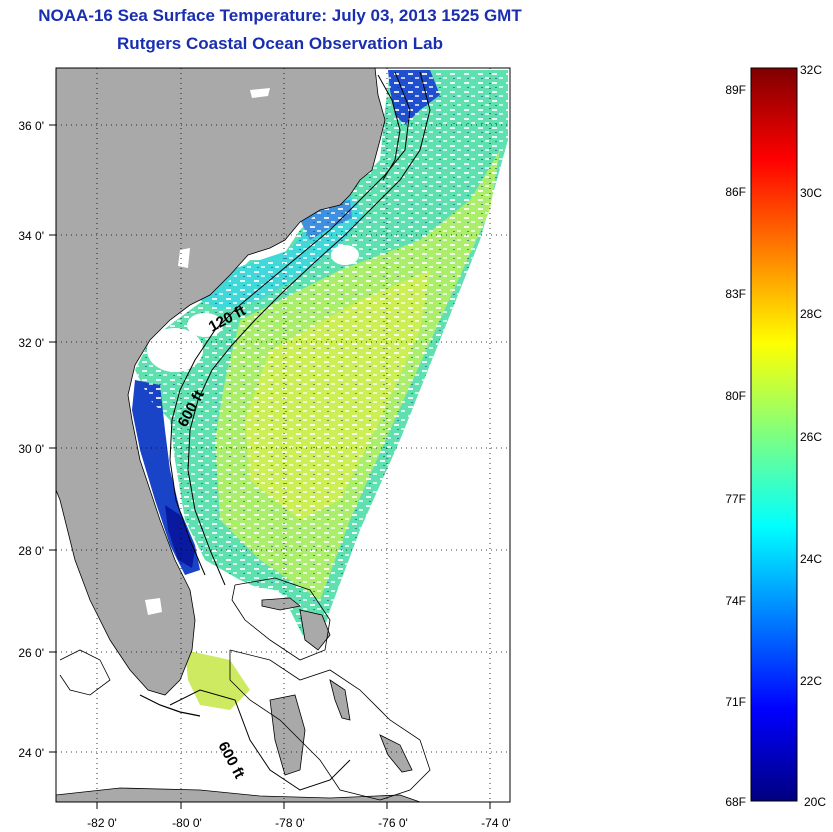 The height and width of the screenshot is (832, 833). I want to click on lake, so click(260, 93).